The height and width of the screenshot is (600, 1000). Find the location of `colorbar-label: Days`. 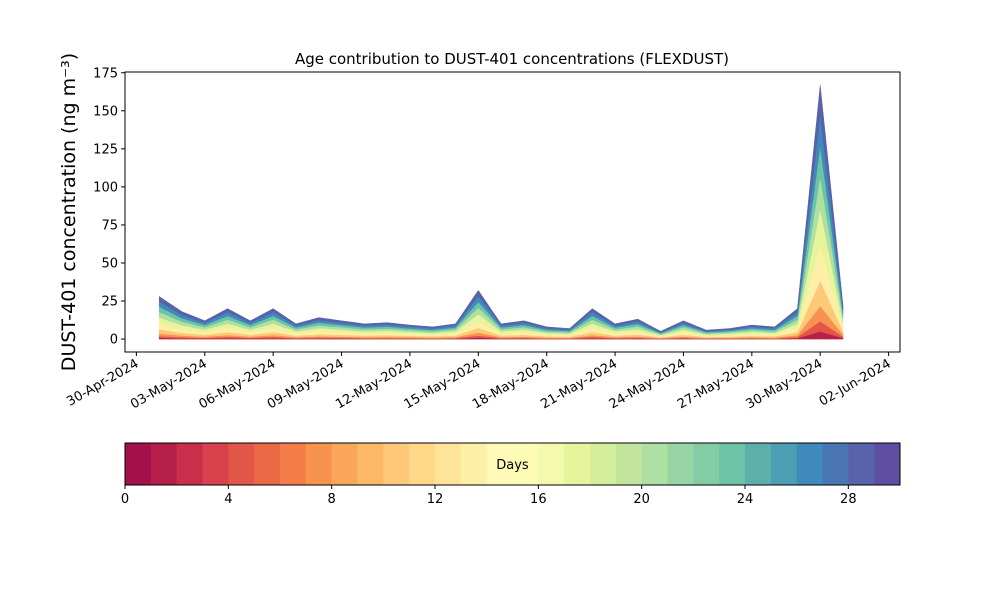

colorbar-label: Days is located at coordinates (512, 465).